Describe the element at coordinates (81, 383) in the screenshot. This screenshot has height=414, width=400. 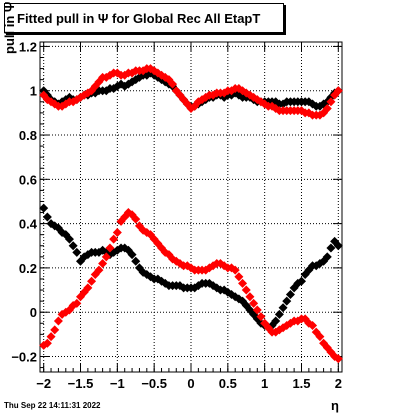
I see `x-tick-label: −1.5` at that location.